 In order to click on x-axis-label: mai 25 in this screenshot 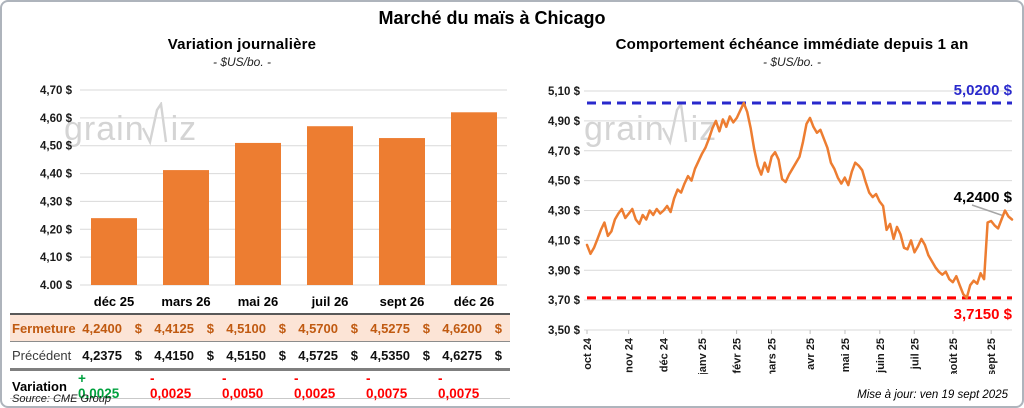, I will do `click(846, 355)`.